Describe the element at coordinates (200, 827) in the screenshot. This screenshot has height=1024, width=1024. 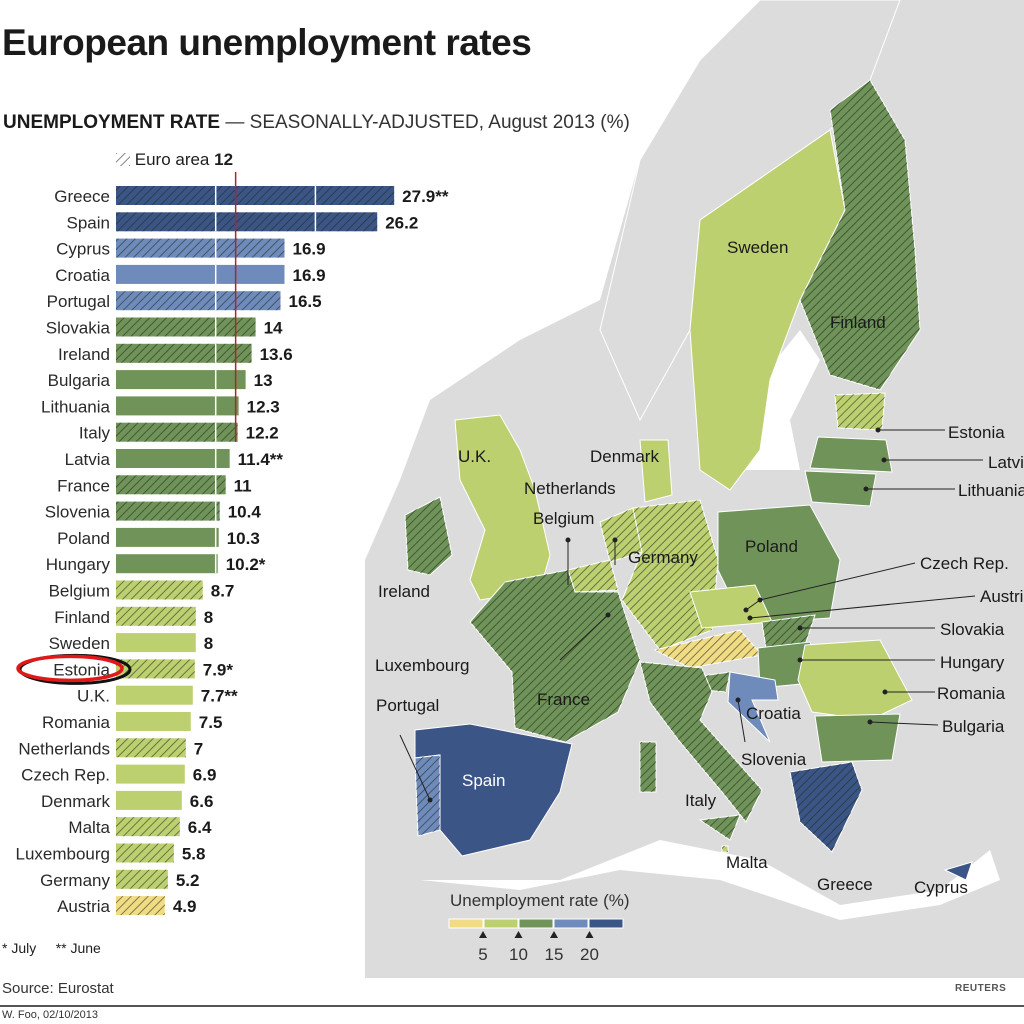
I see `bar-value-label: 6.4` at that location.